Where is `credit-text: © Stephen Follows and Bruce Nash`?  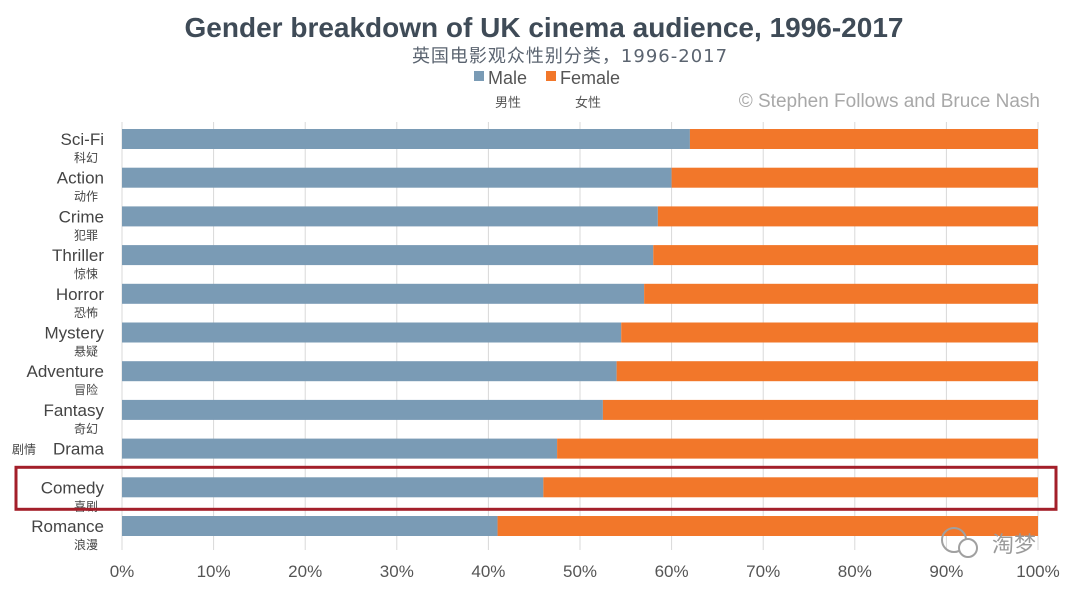
credit-text: © Stephen Follows and Bruce Nash is located at coordinates (889, 101).